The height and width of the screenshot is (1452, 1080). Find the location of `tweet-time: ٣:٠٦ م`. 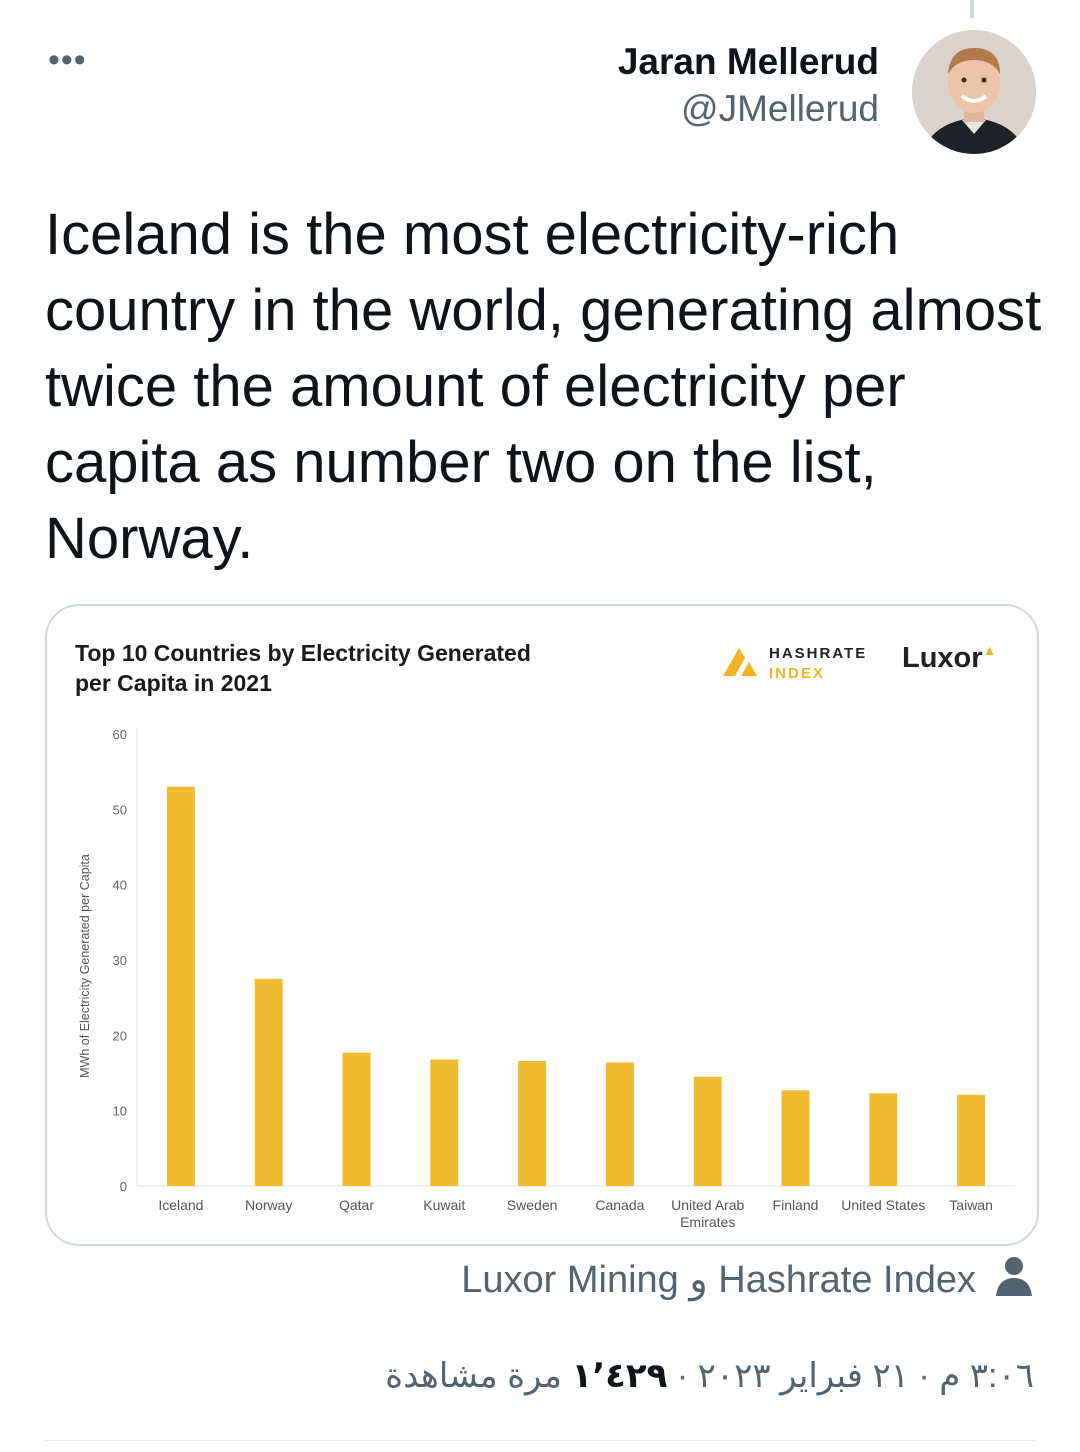

tweet-time: ٣:٠٦ م is located at coordinates (986, 1376).